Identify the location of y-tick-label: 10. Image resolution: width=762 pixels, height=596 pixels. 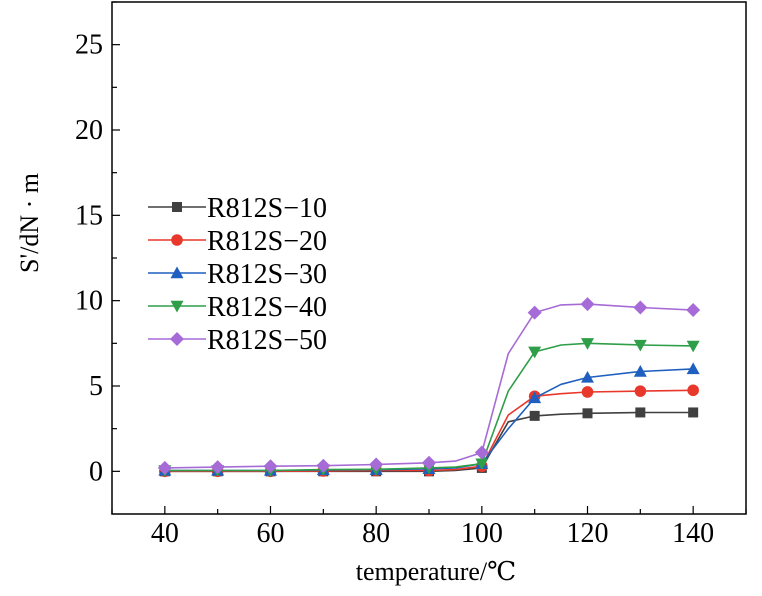
(89, 301).